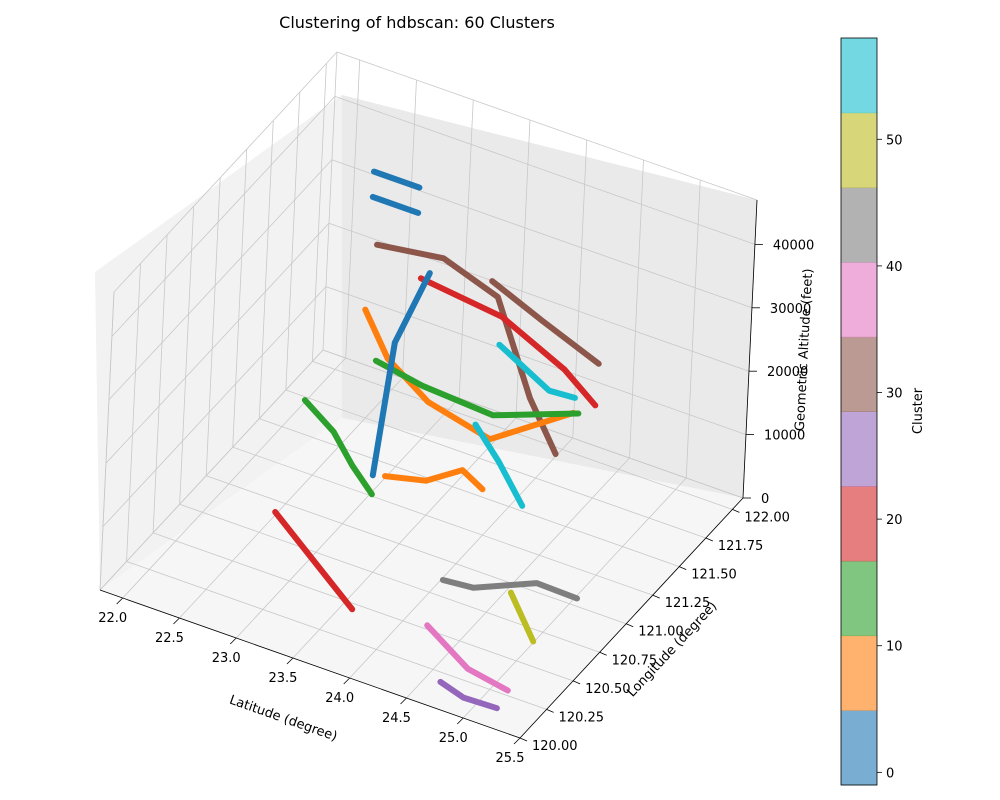 Image resolution: width=1000 pixels, height=800 pixels. I want to click on colorbar-tick-label: 20, so click(894, 520).